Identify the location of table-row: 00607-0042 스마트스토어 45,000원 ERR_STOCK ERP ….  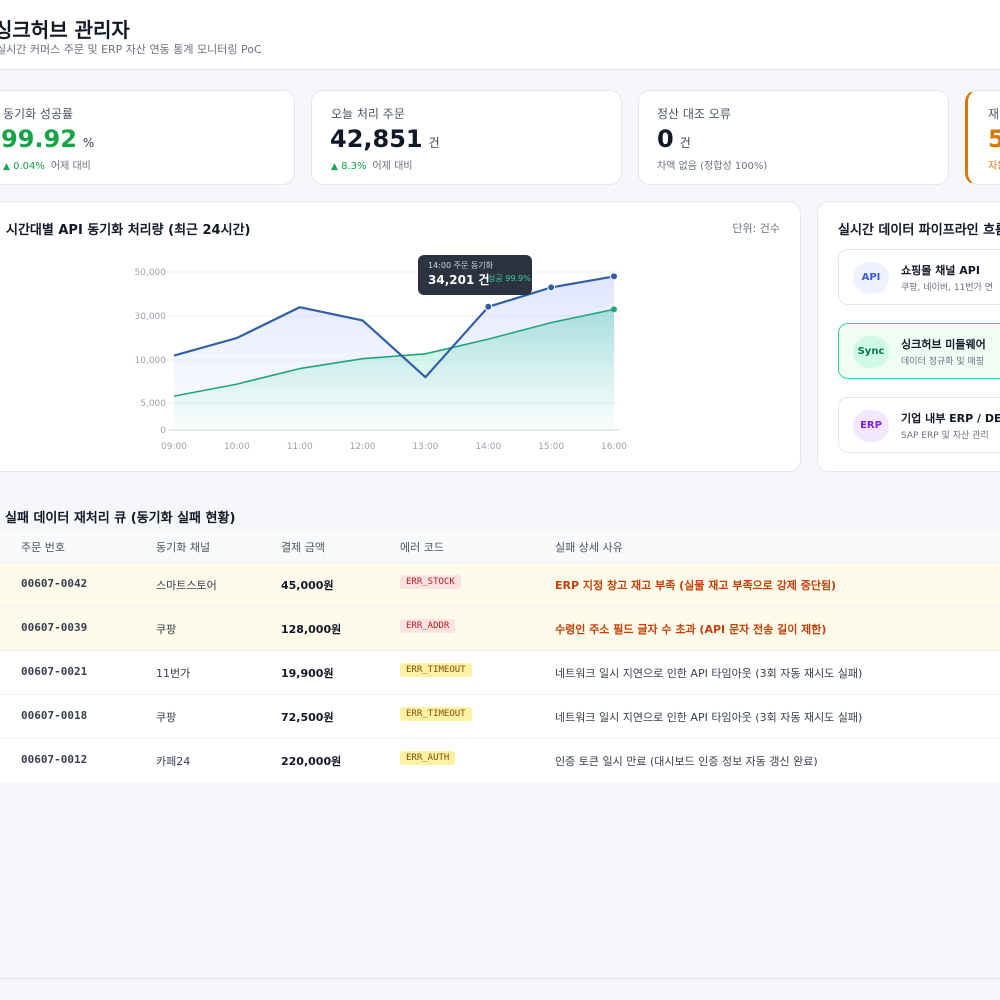
(500, 584).